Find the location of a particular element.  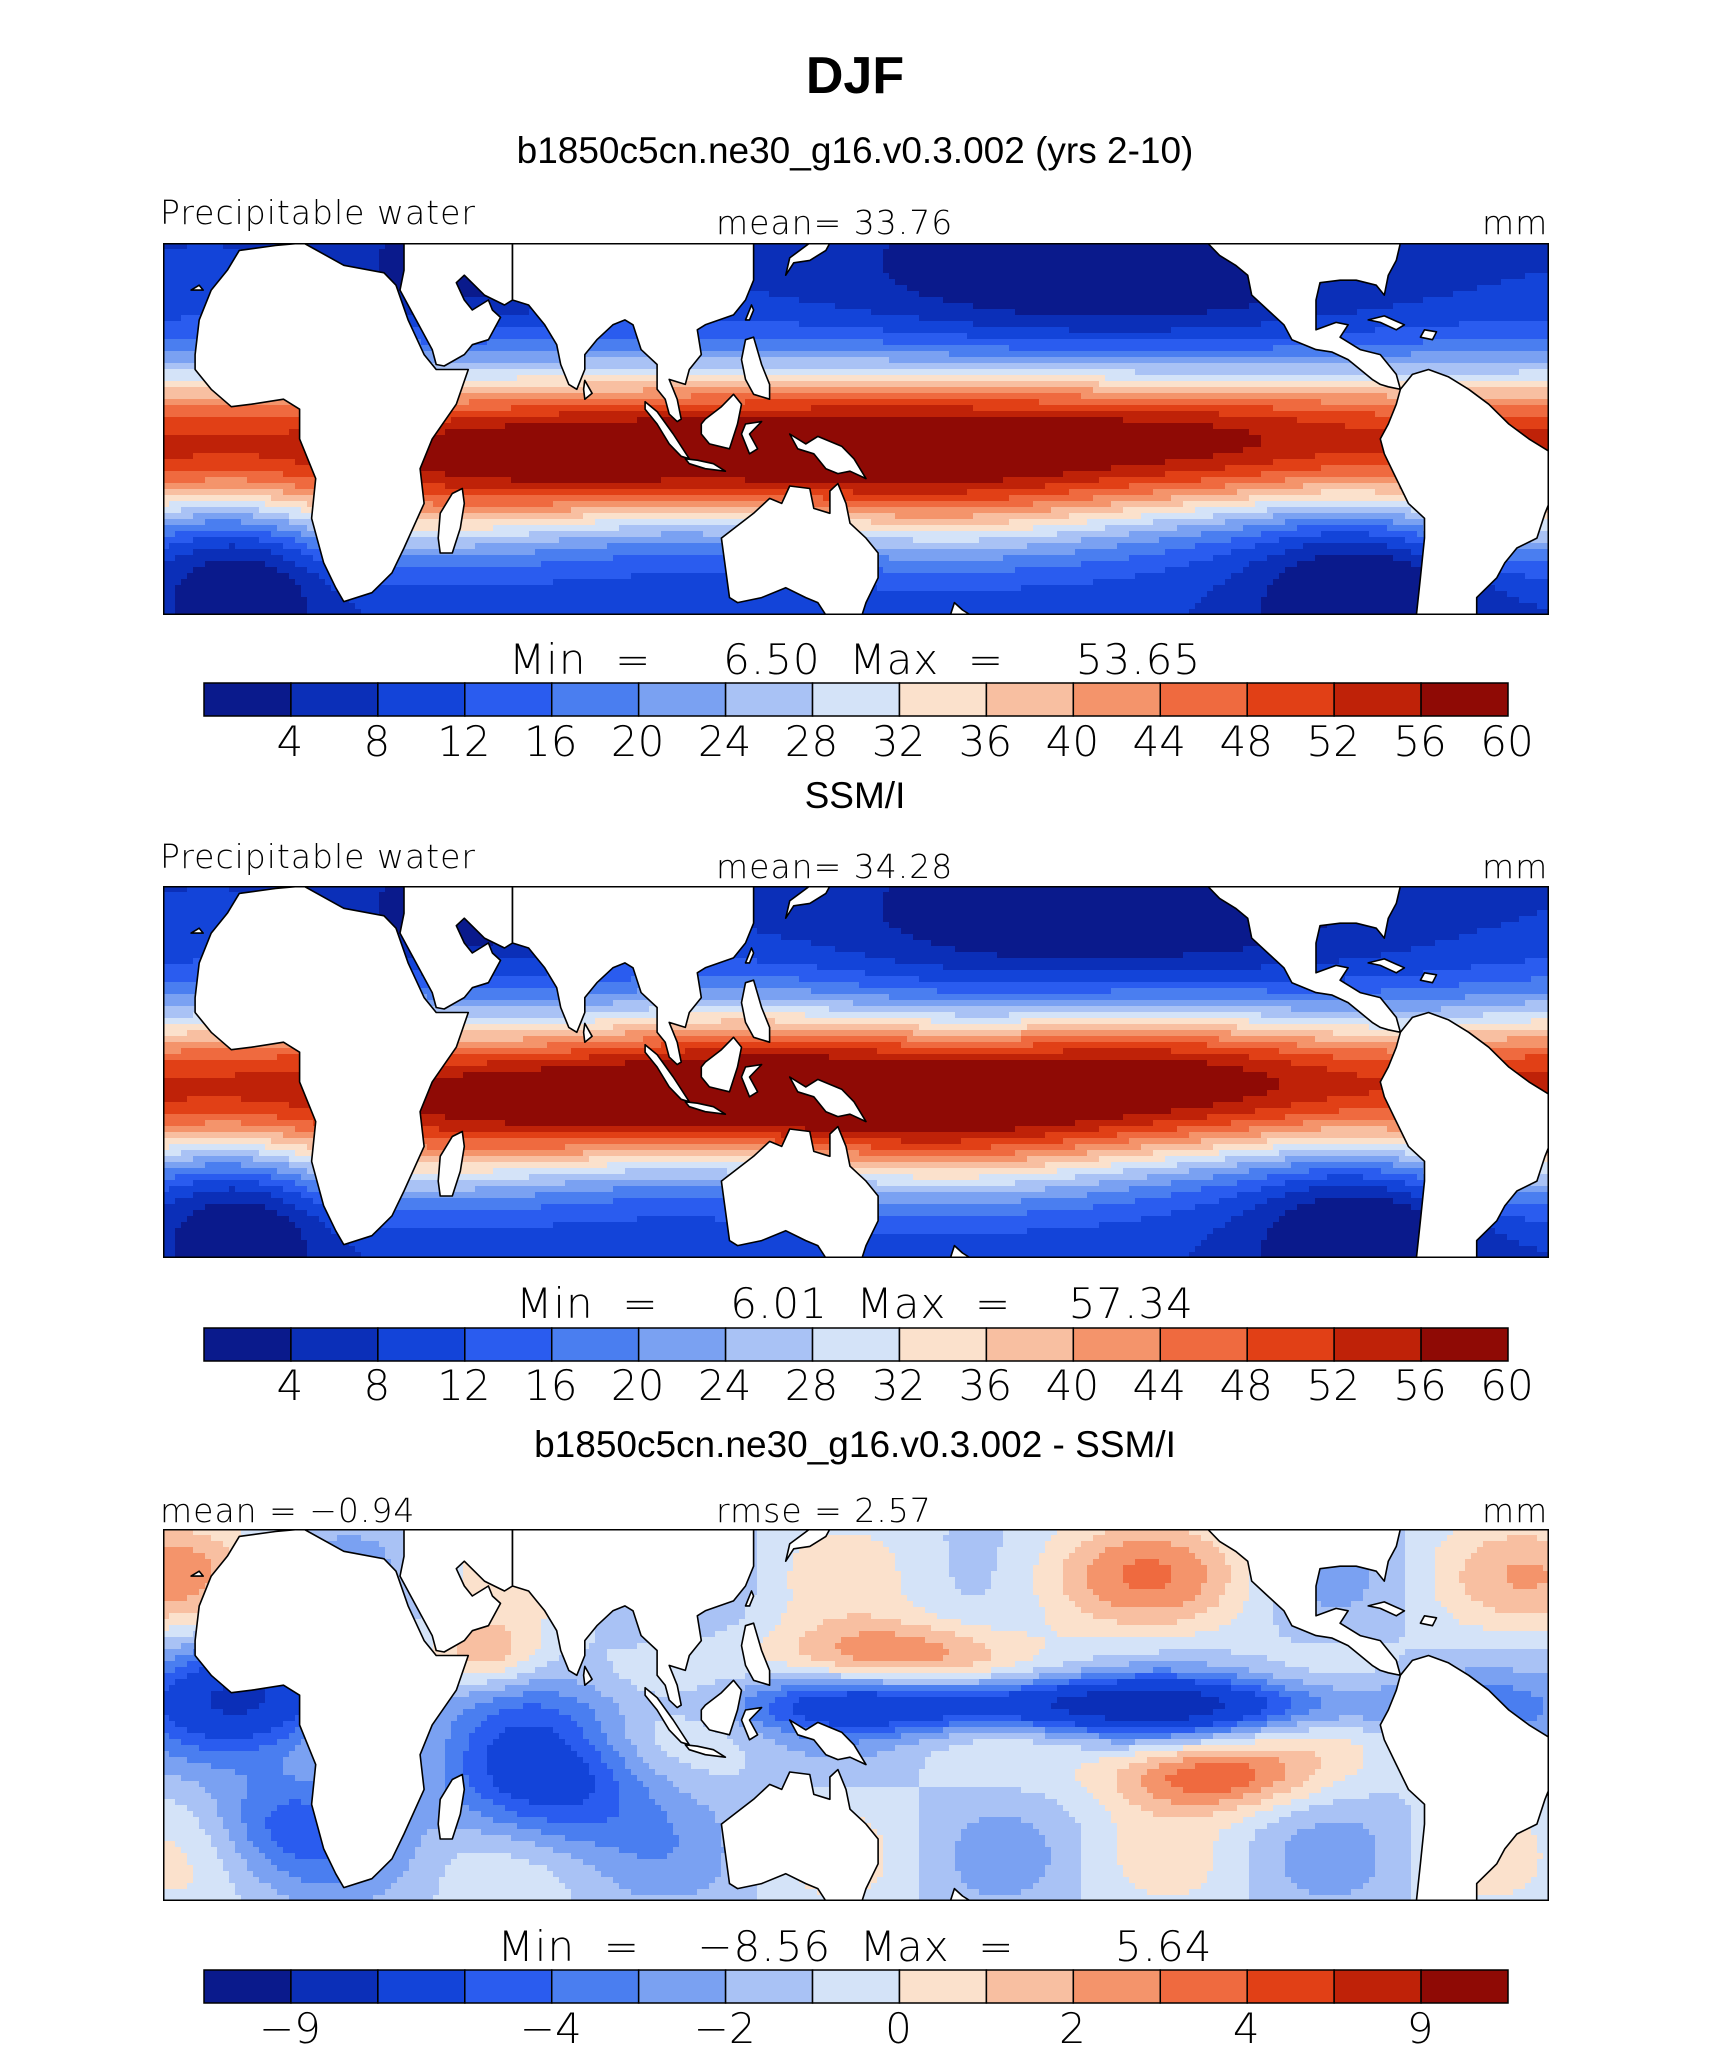

panel1-colorbar is located at coordinates (856, 699).